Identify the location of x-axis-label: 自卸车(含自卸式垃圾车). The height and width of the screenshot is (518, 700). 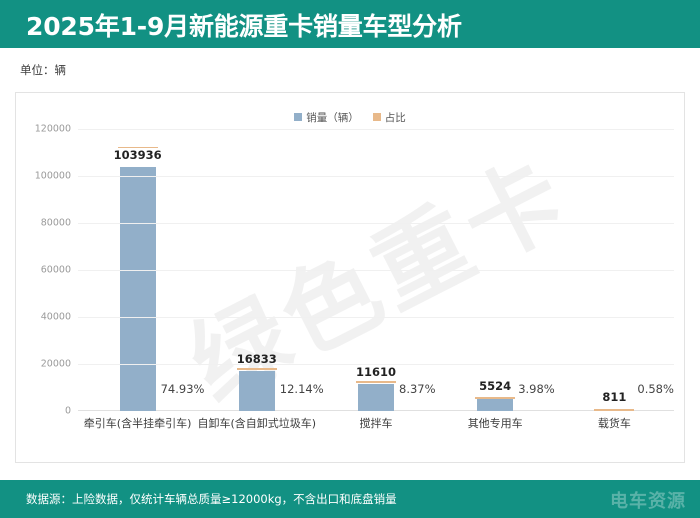
(257, 423).